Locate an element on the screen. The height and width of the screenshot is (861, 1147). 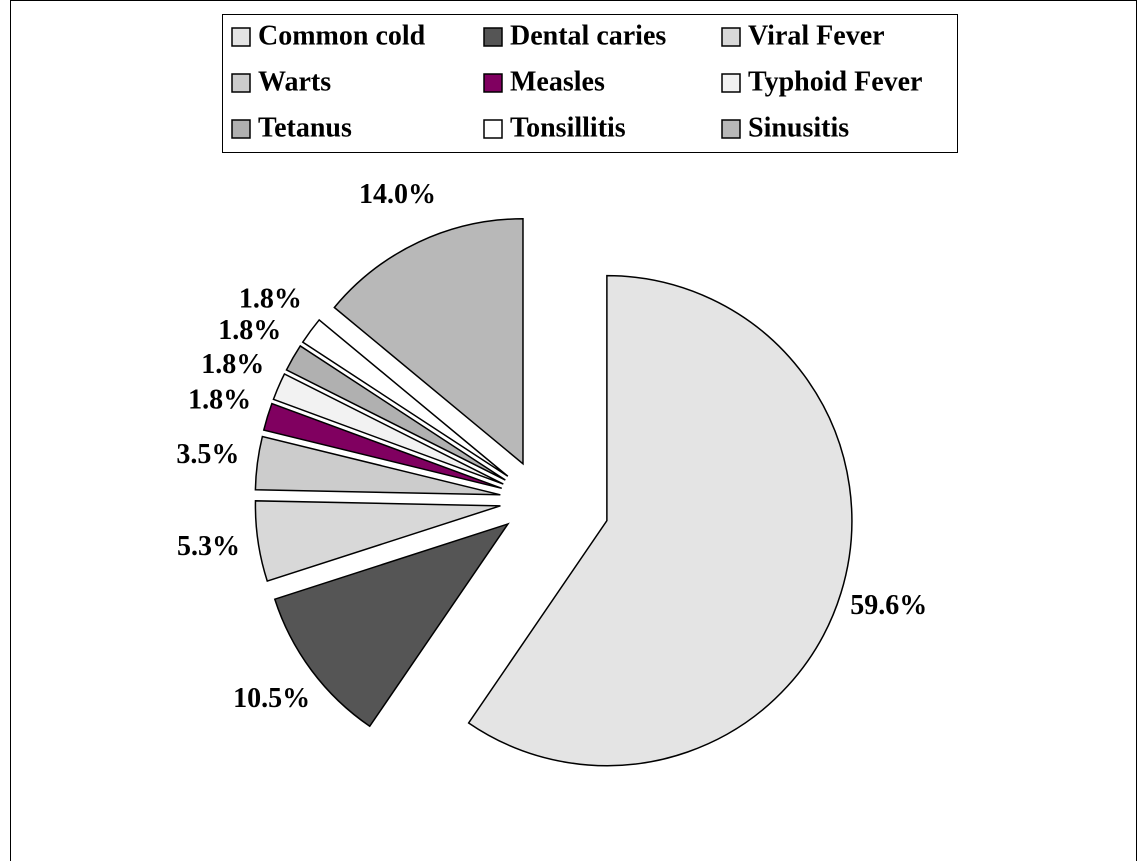
data-label: 5.3% is located at coordinates (208, 546).